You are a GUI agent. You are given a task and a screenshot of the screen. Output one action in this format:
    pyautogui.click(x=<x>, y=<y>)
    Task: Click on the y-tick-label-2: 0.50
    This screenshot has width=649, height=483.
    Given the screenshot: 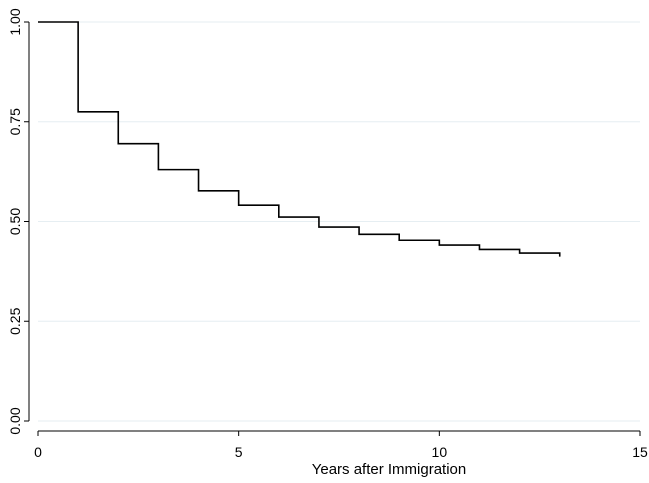 What is the action you would take?
    pyautogui.click(x=15, y=221)
    